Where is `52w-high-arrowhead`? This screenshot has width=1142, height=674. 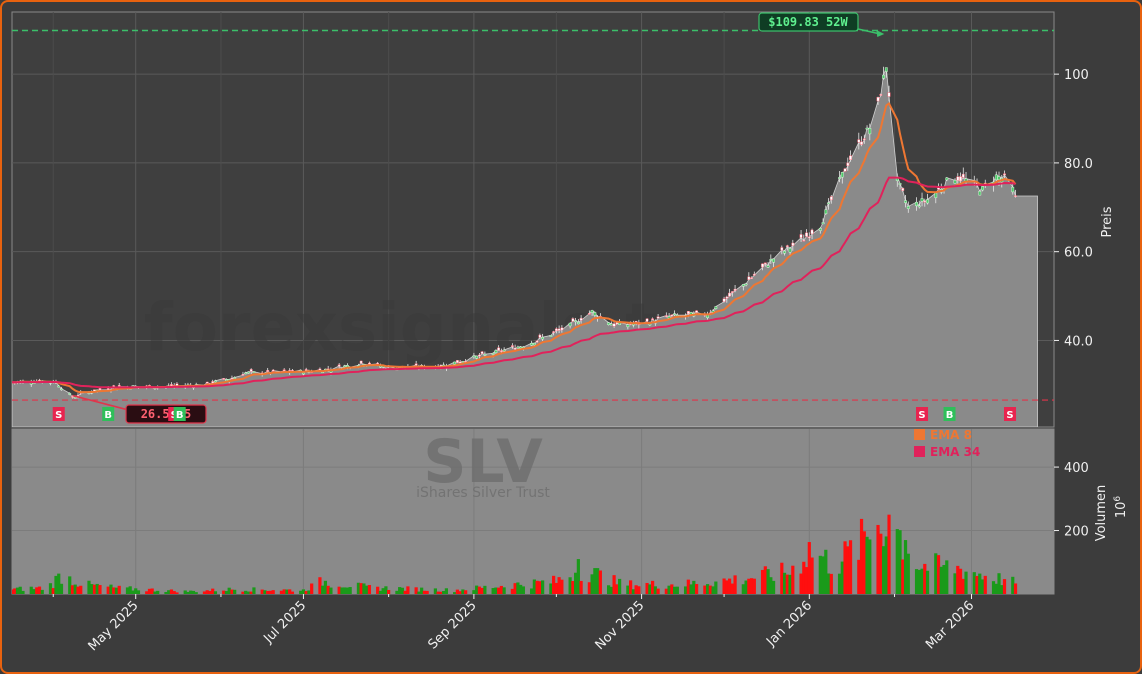
52w-high-arrowhead is located at coordinates (880, 33).